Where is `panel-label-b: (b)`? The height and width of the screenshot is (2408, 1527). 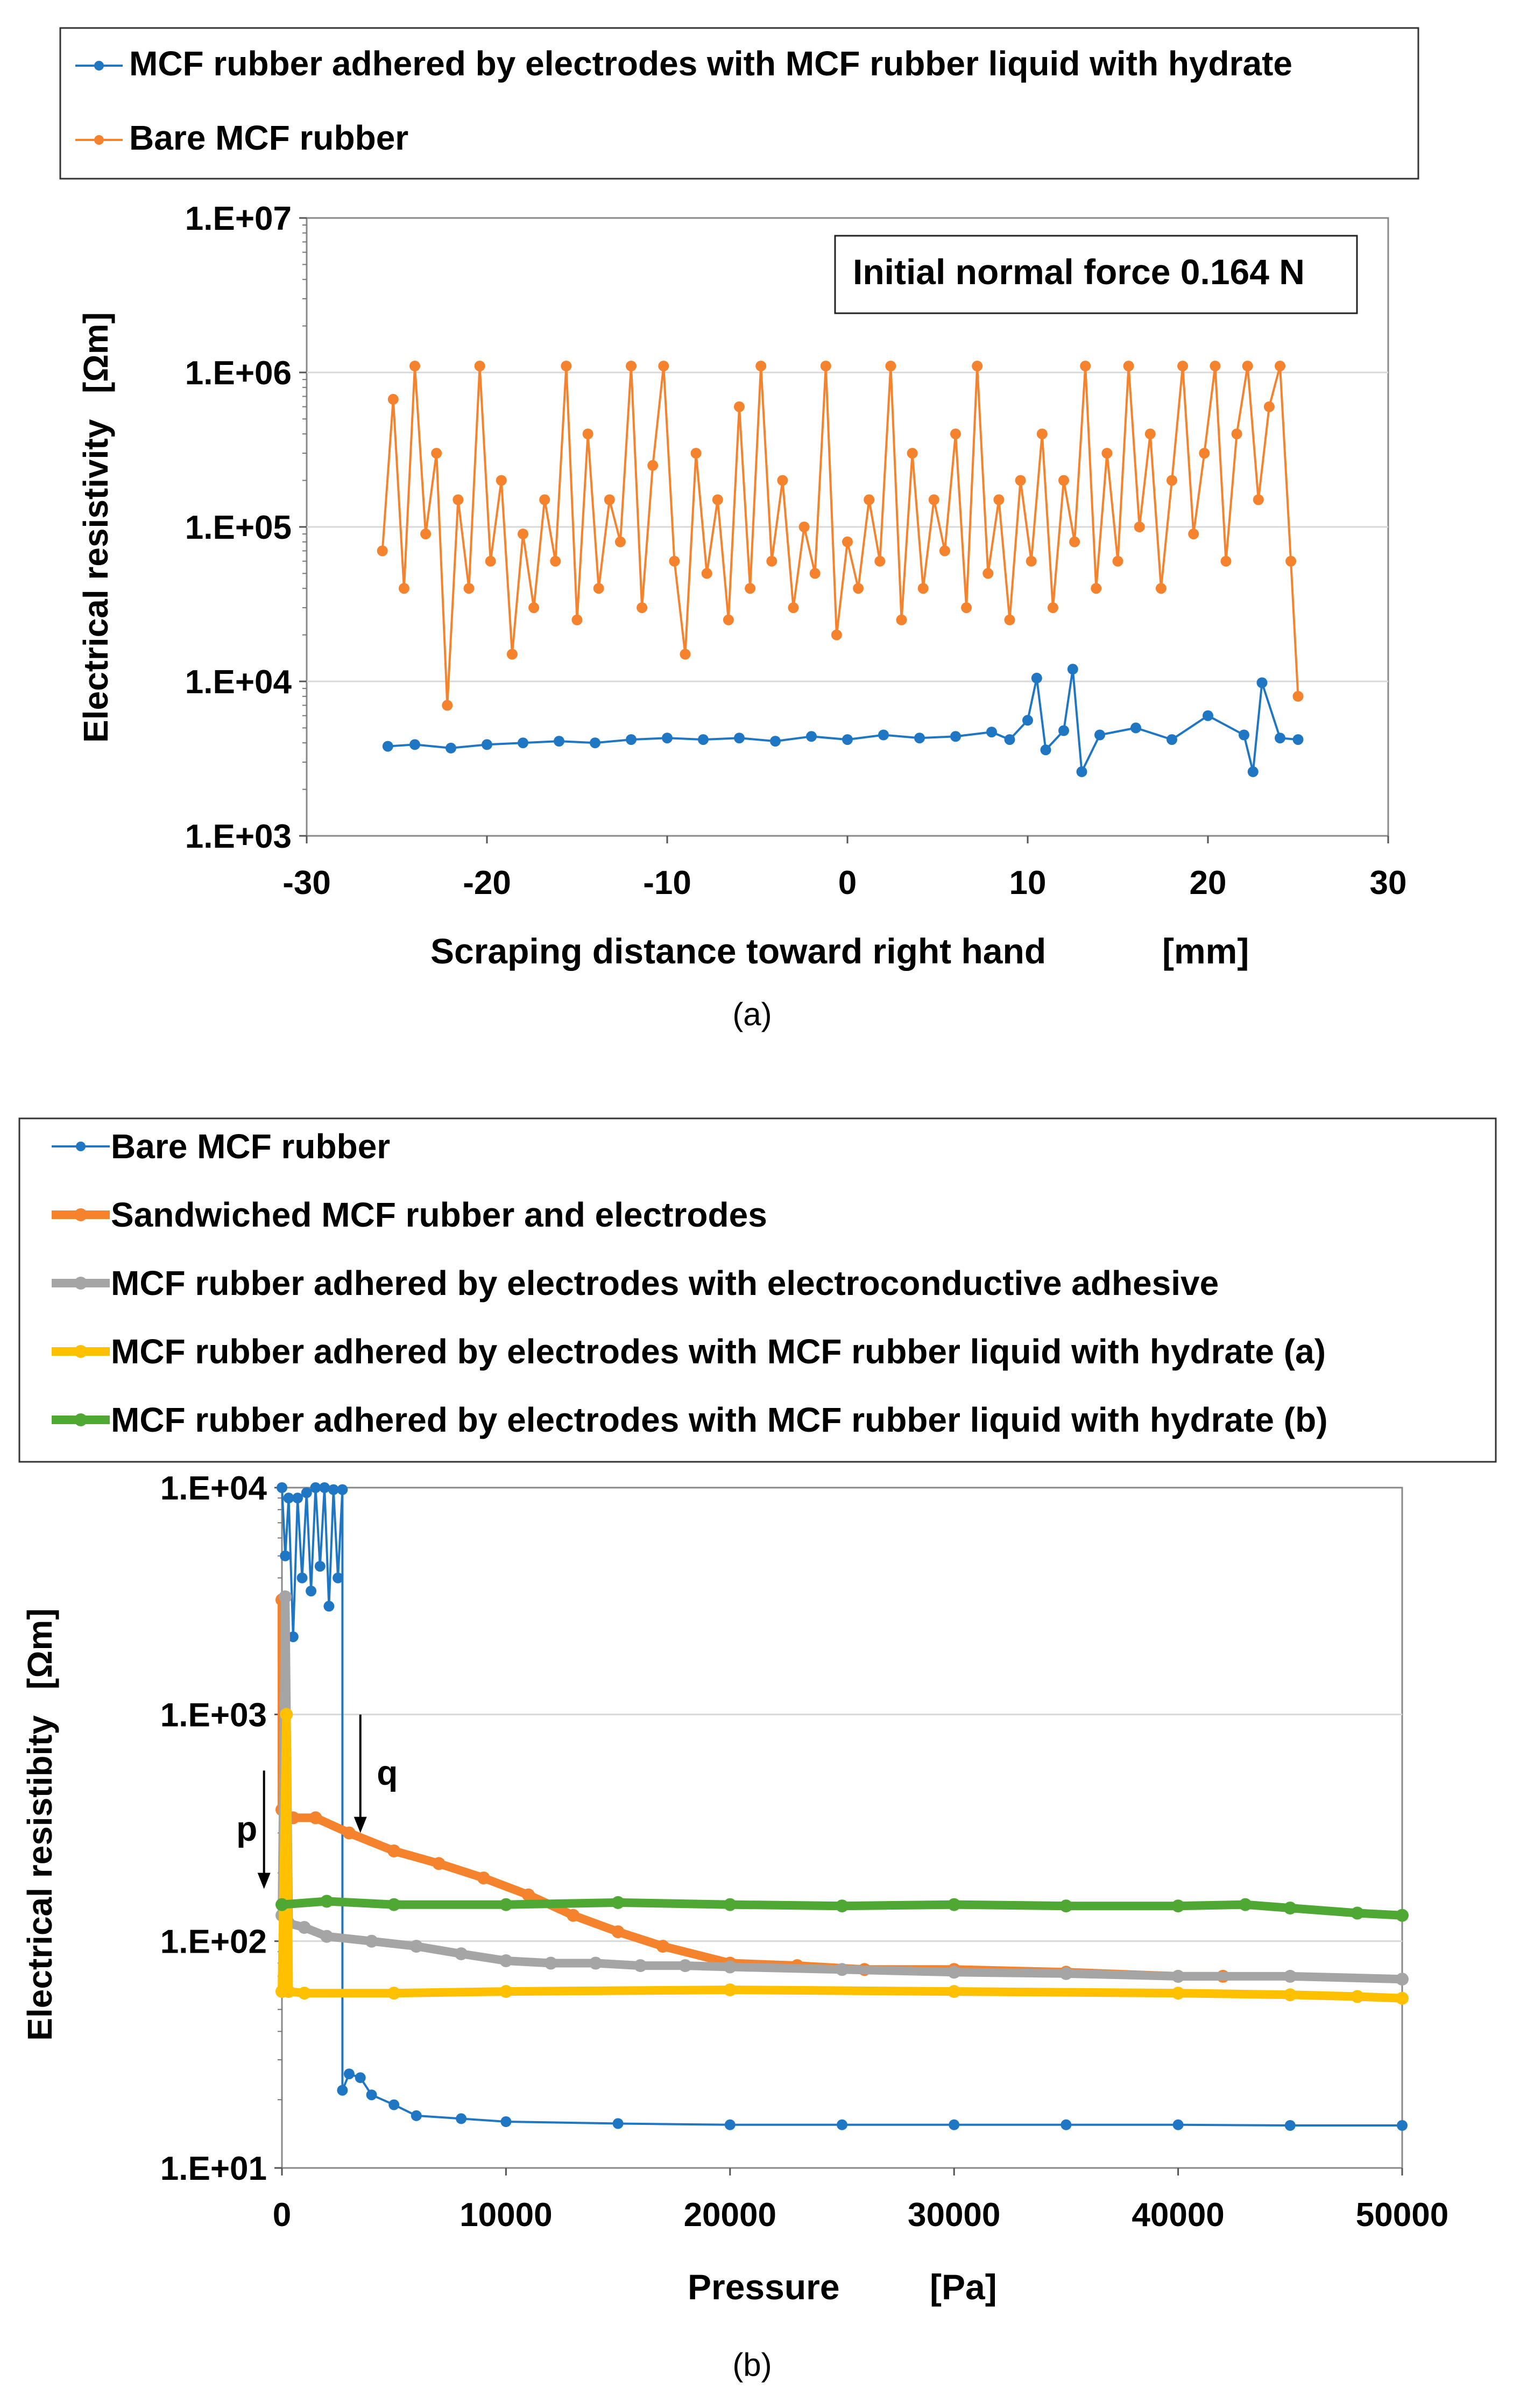
panel-label-b: (b) is located at coordinates (752, 2365).